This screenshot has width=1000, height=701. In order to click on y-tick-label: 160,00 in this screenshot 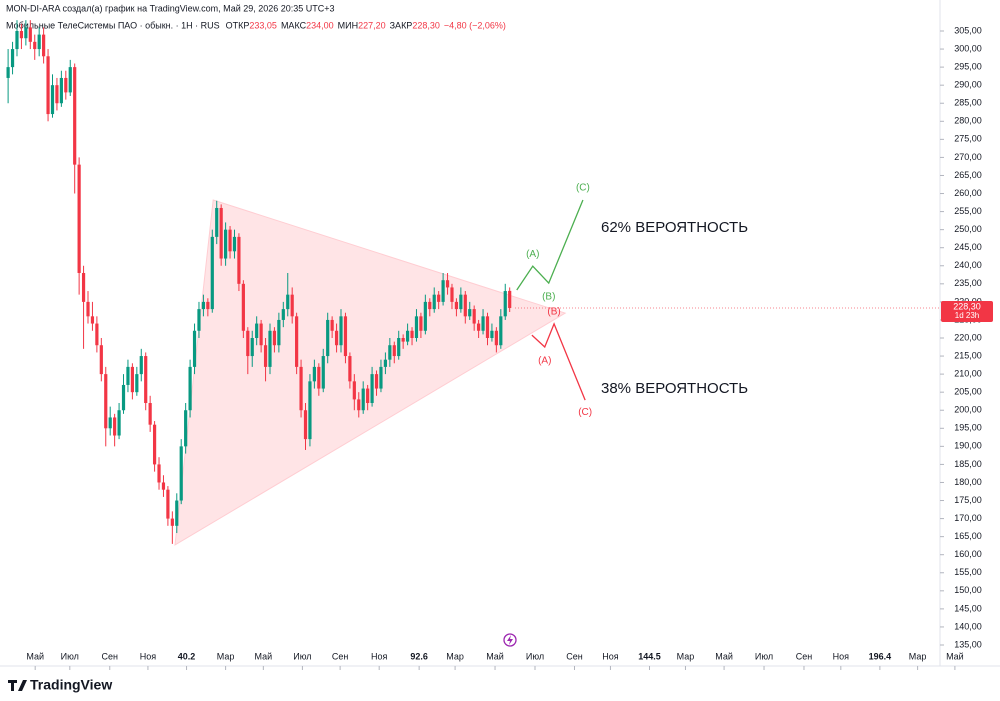, I will do `click(968, 554)`.